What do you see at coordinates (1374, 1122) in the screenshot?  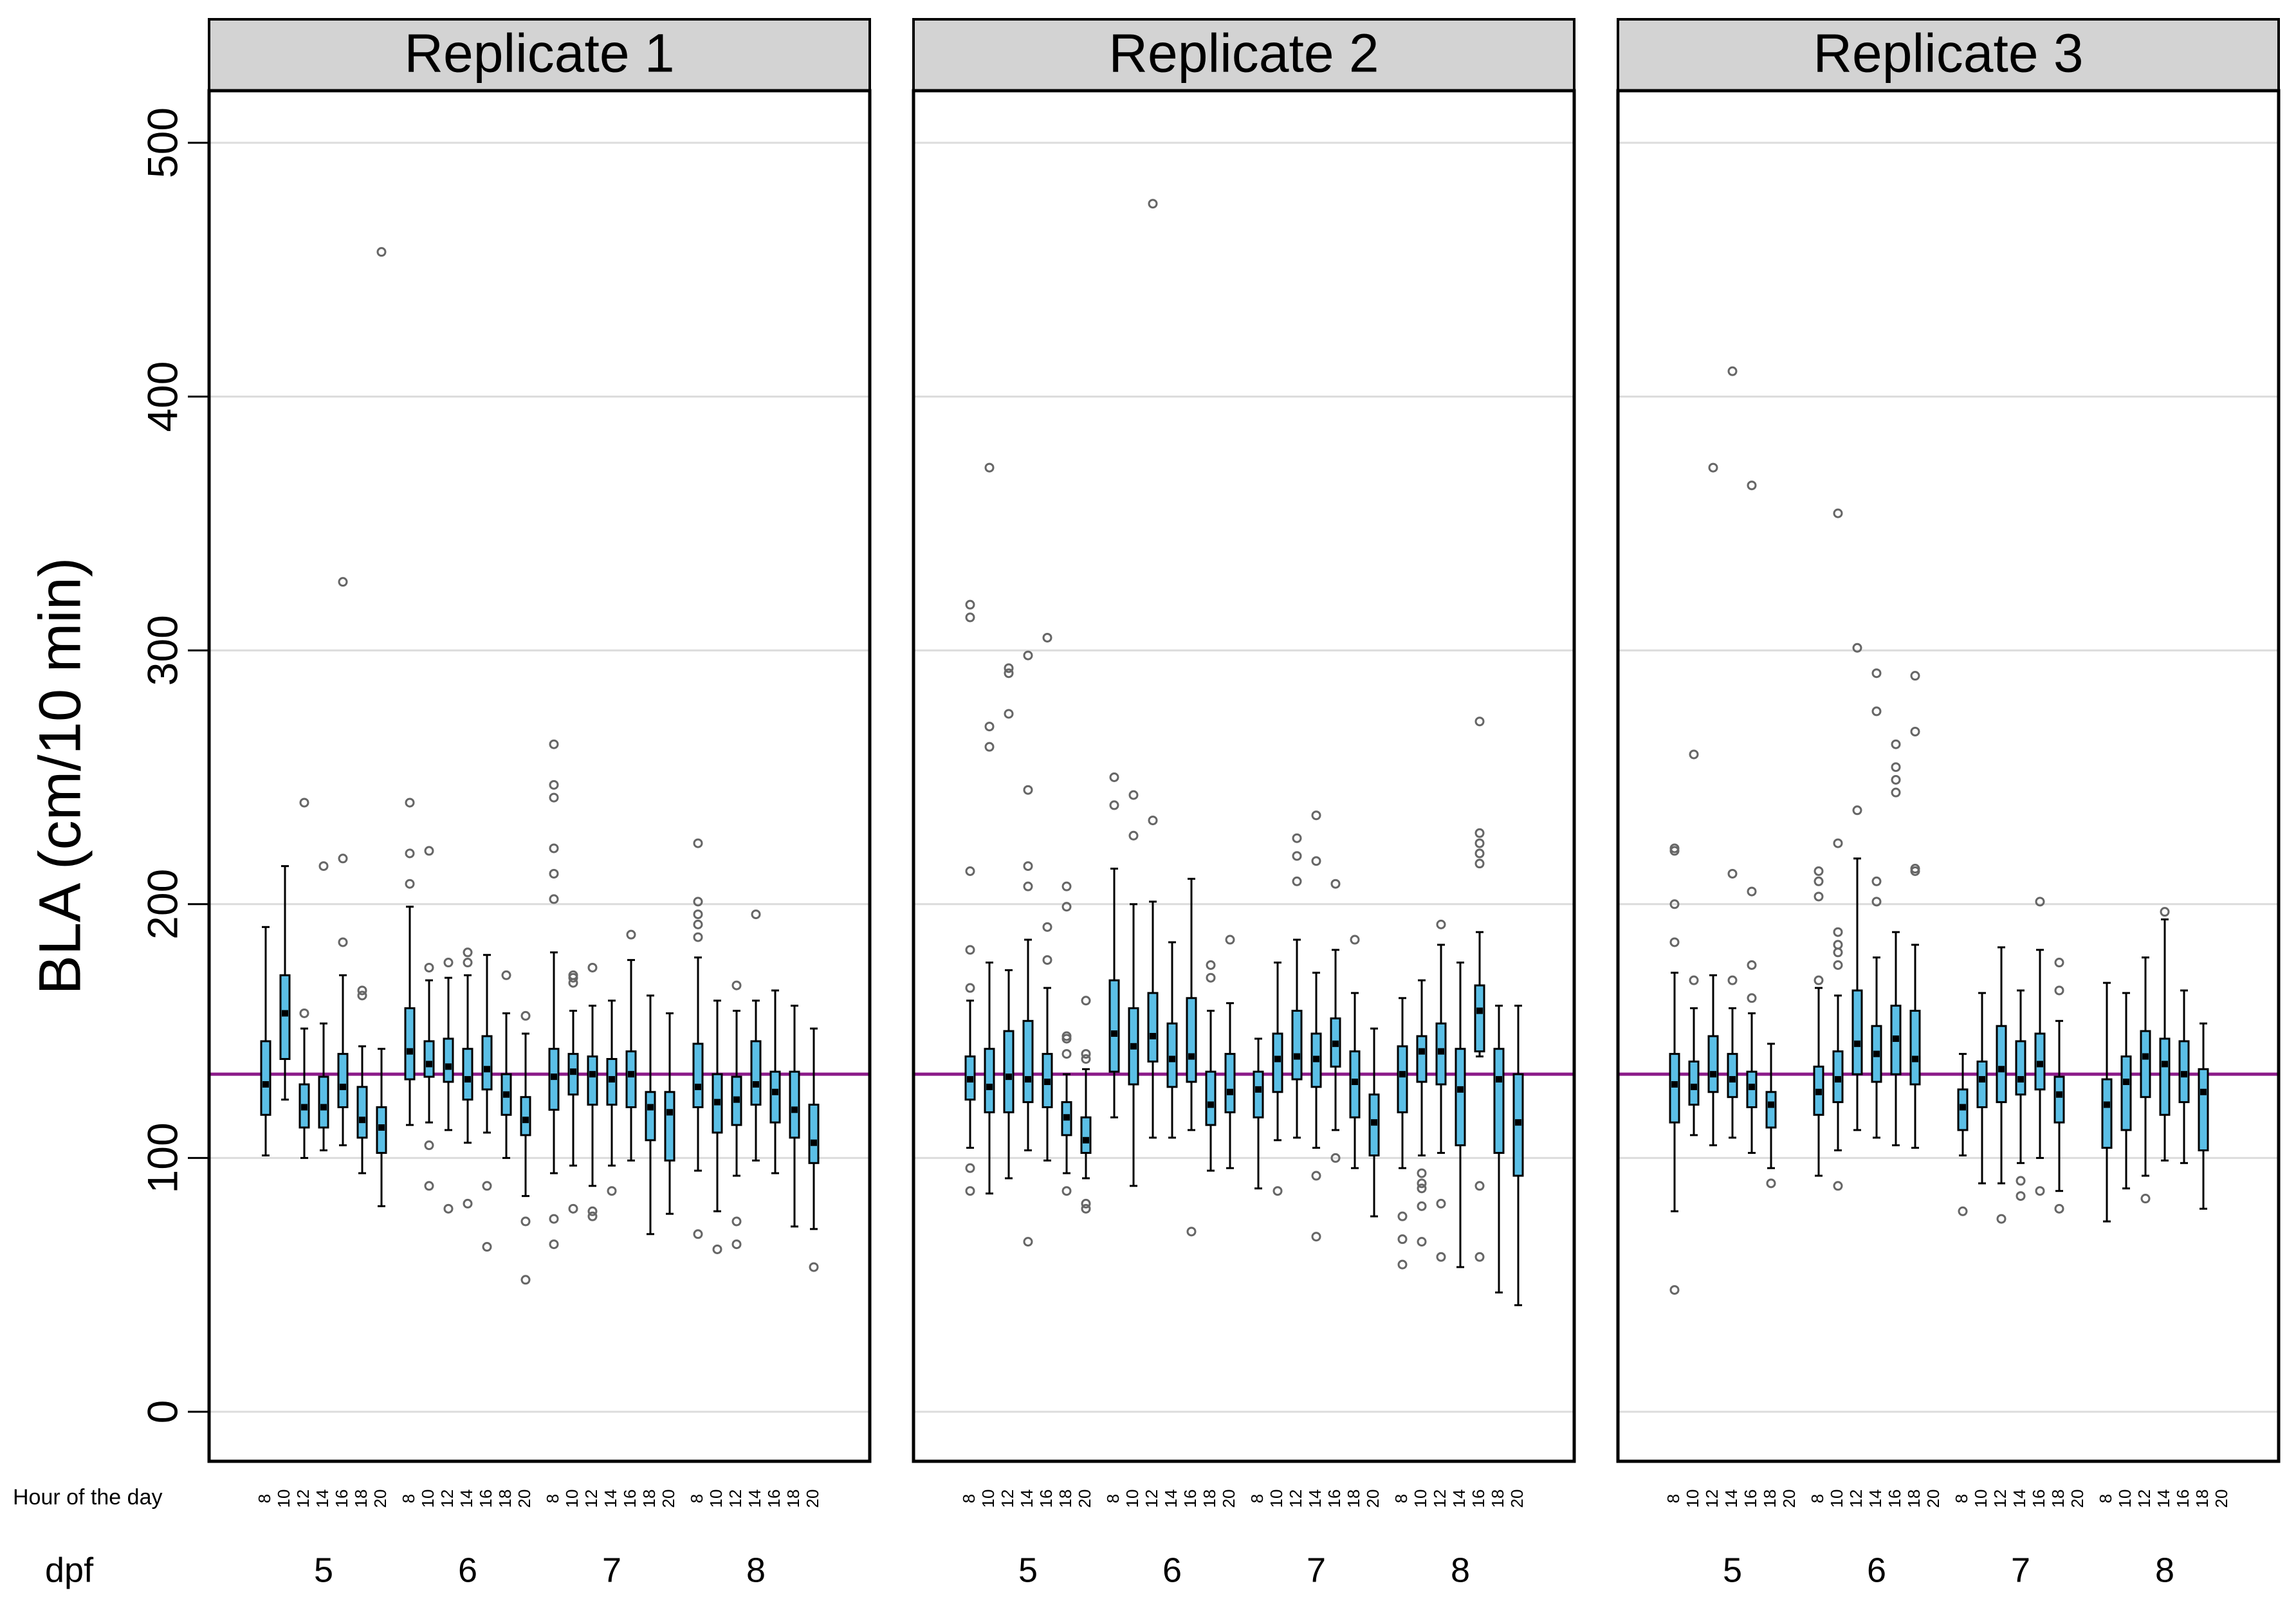 I see `box-dpf7-h20` at bounding box center [1374, 1122].